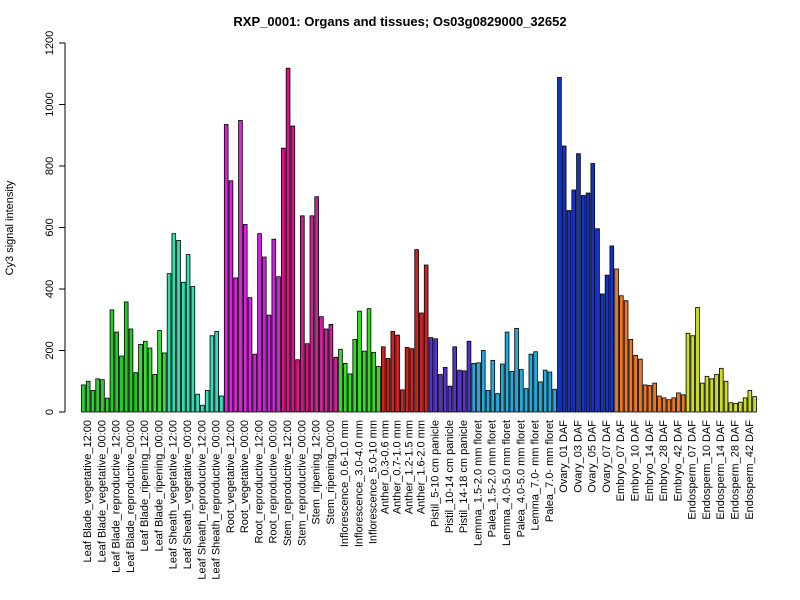 The image size is (800, 600). Describe the element at coordinates (317, 472) in the screenshot. I see `x-category-label: Stem_ripening_12:00` at that location.